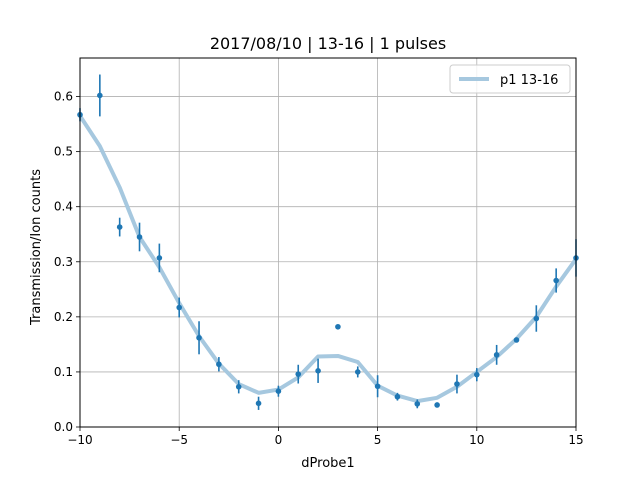  I want to click on y-axis-label: Transmission/Ion counts, so click(36, 247).